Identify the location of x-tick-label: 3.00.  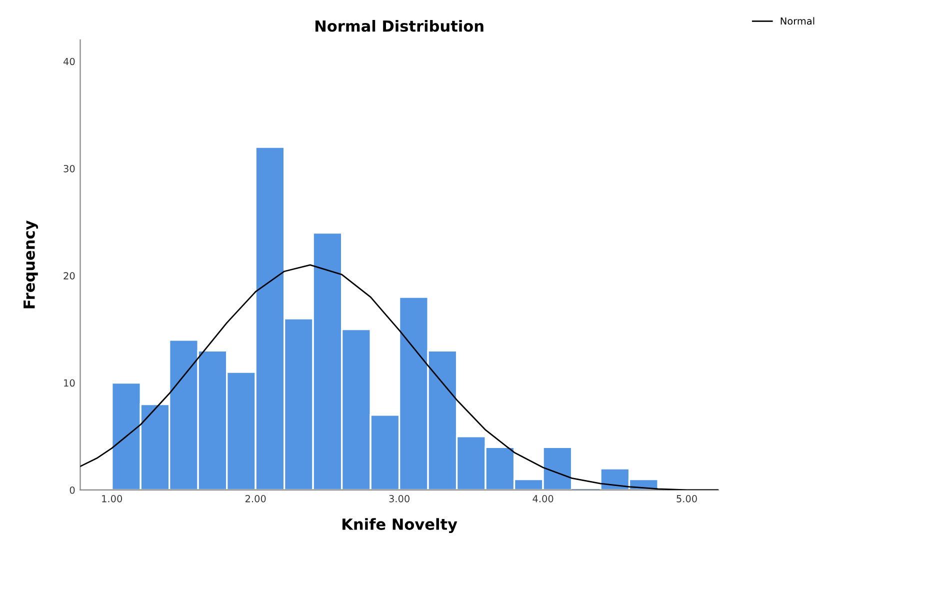
(399, 498).